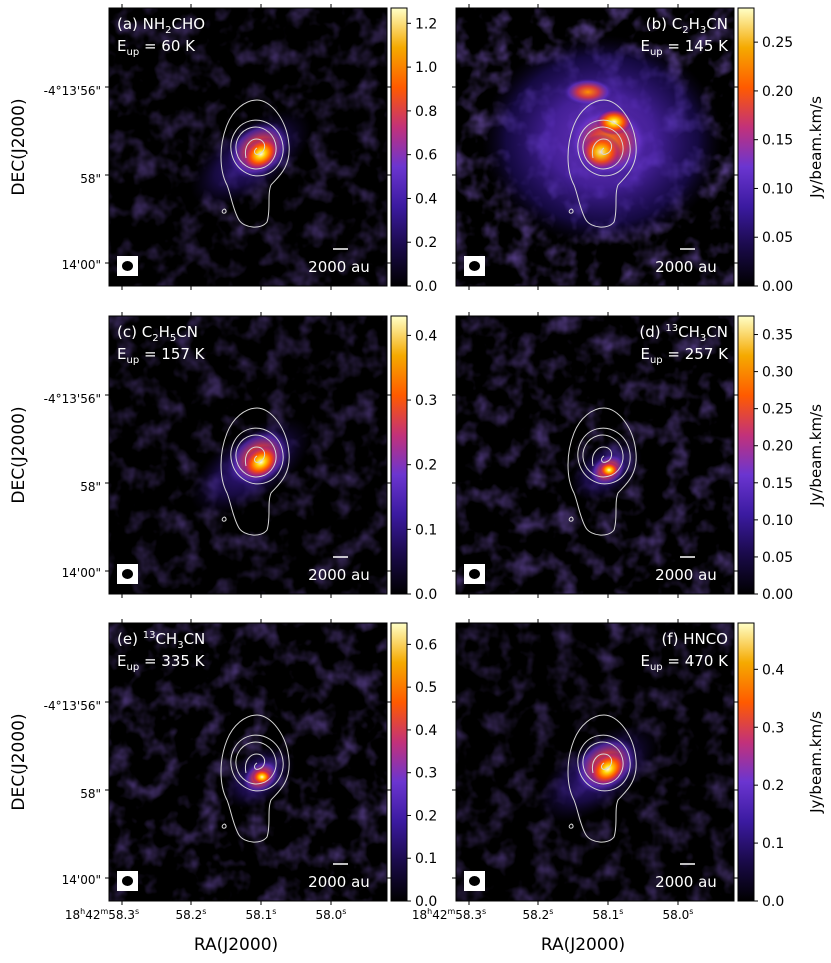 The image size is (831, 963). What do you see at coordinates (777, 521) in the screenshot?
I see `colorbar-tick-label: 0.10` at bounding box center [777, 521].